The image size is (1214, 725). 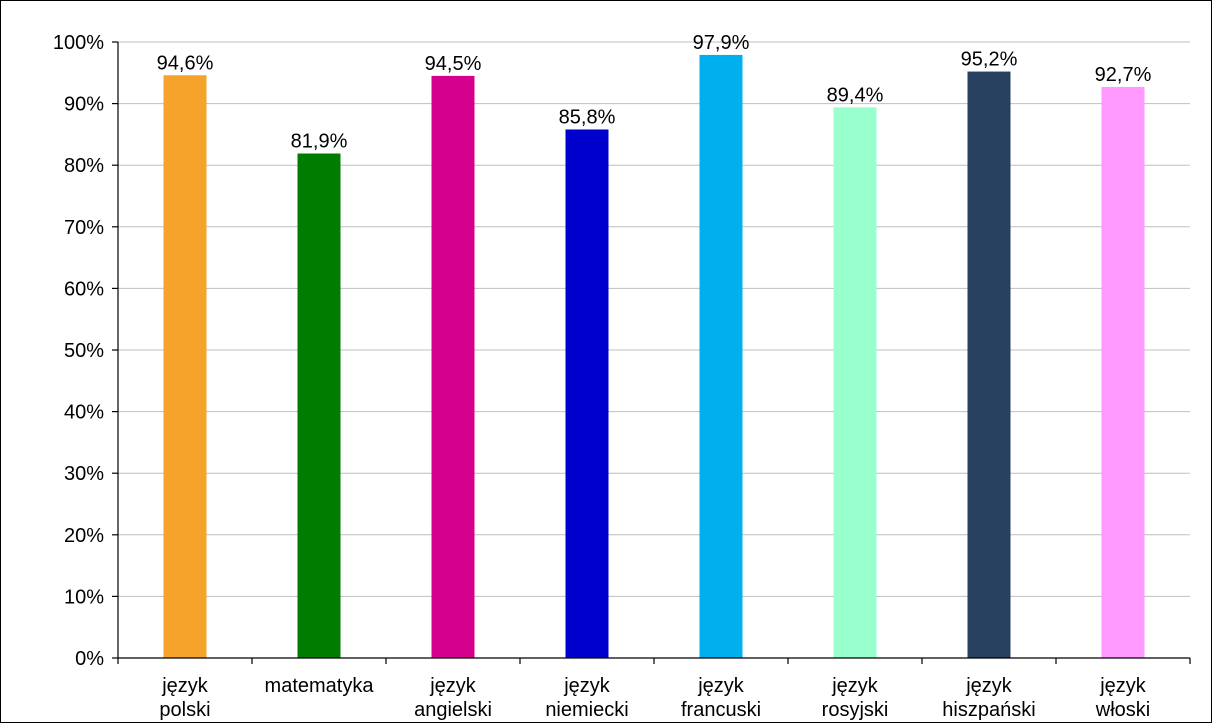 What do you see at coordinates (453, 64) in the screenshot?
I see `data-label: 94,5%` at bounding box center [453, 64].